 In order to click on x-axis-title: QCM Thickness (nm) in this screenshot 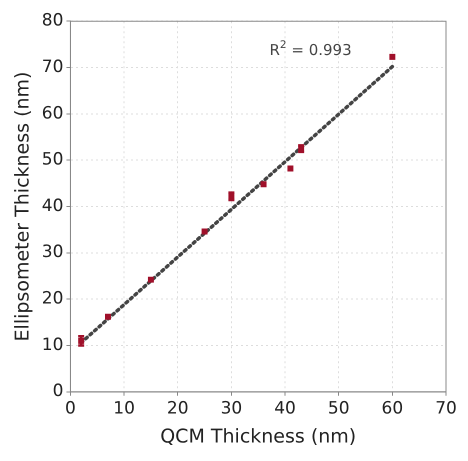, I will do `click(258, 437)`.